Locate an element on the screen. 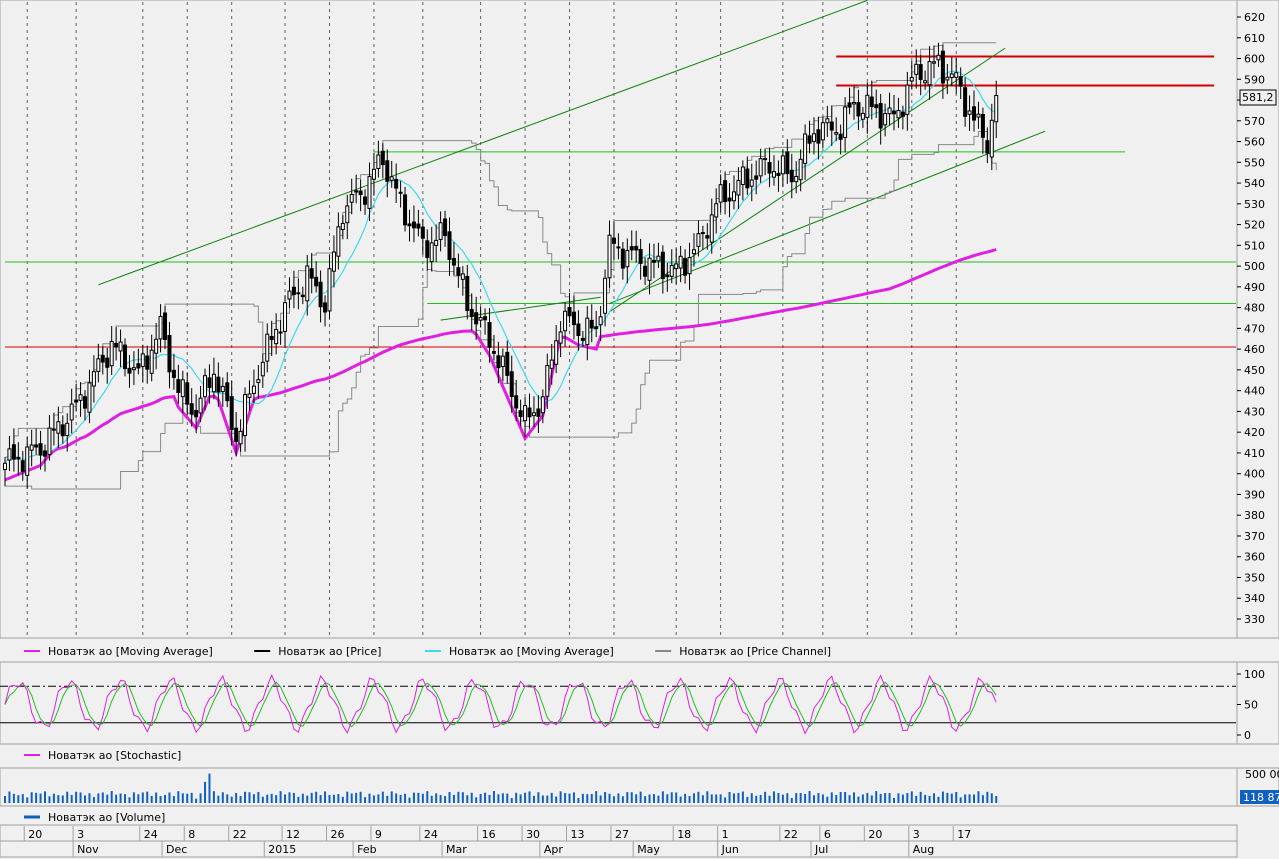 The height and width of the screenshot is (859, 1279). day-tick-label: 18 is located at coordinates (684, 834).